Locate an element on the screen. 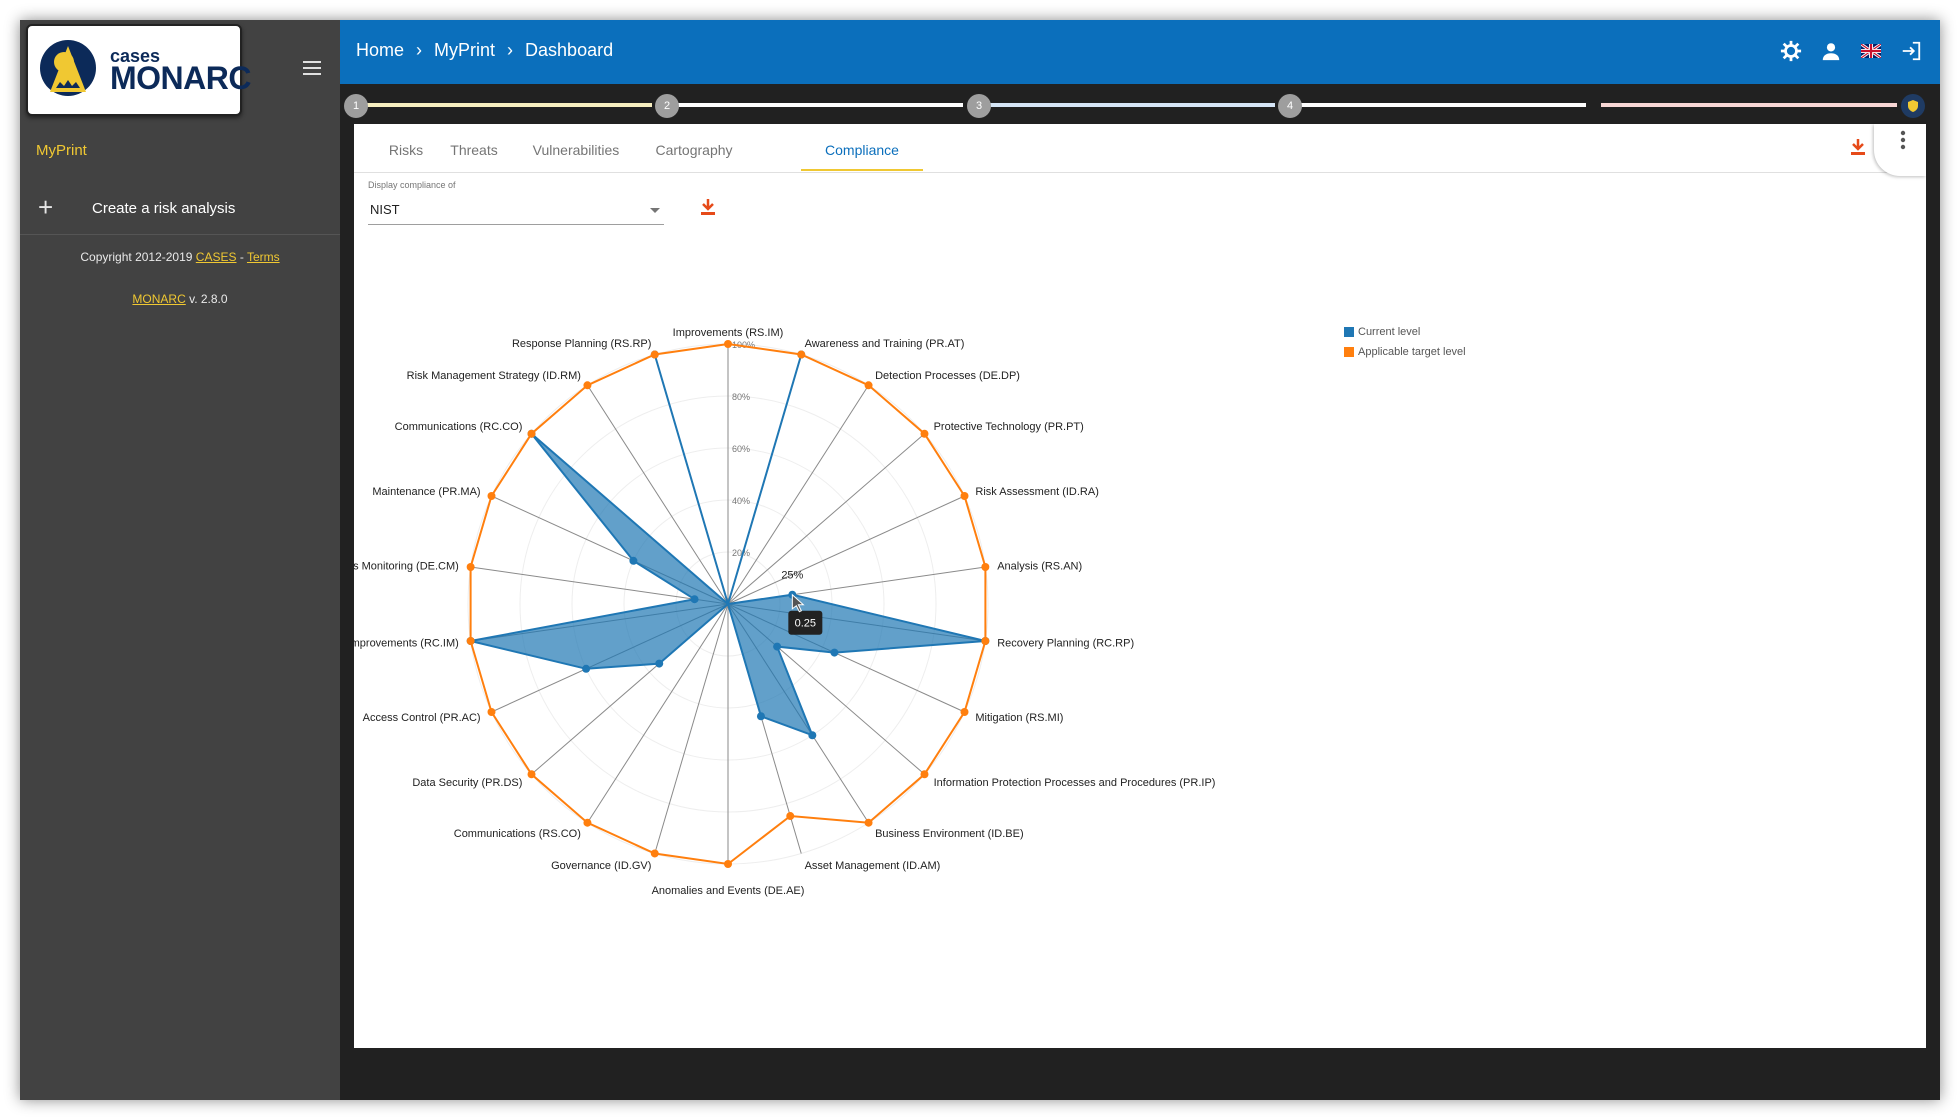 Image resolution: width=1960 pixels, height=1120 pixels. tooltip-box is located at coordinates (805, 622).